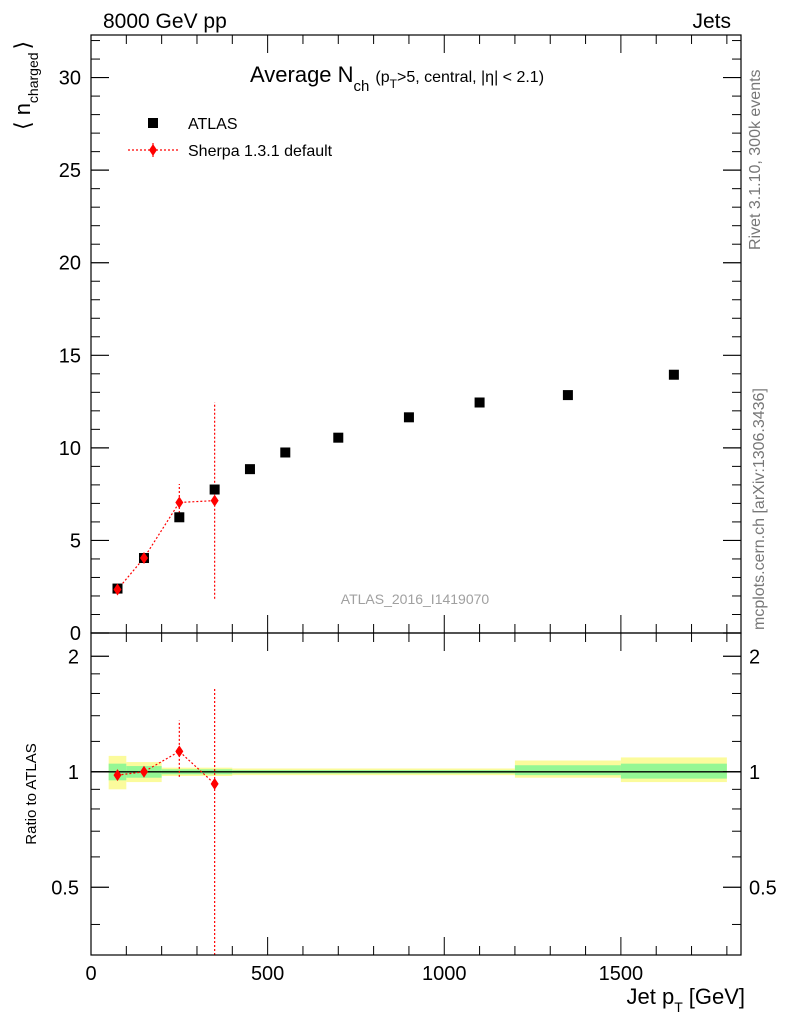 Image resolution: width=786 pixels, height=1024 pixels. Describe the element at coordinates (470, 77) in the screenshot. I see `title-tail: >5, central, |η| < 2.1)` at that location.